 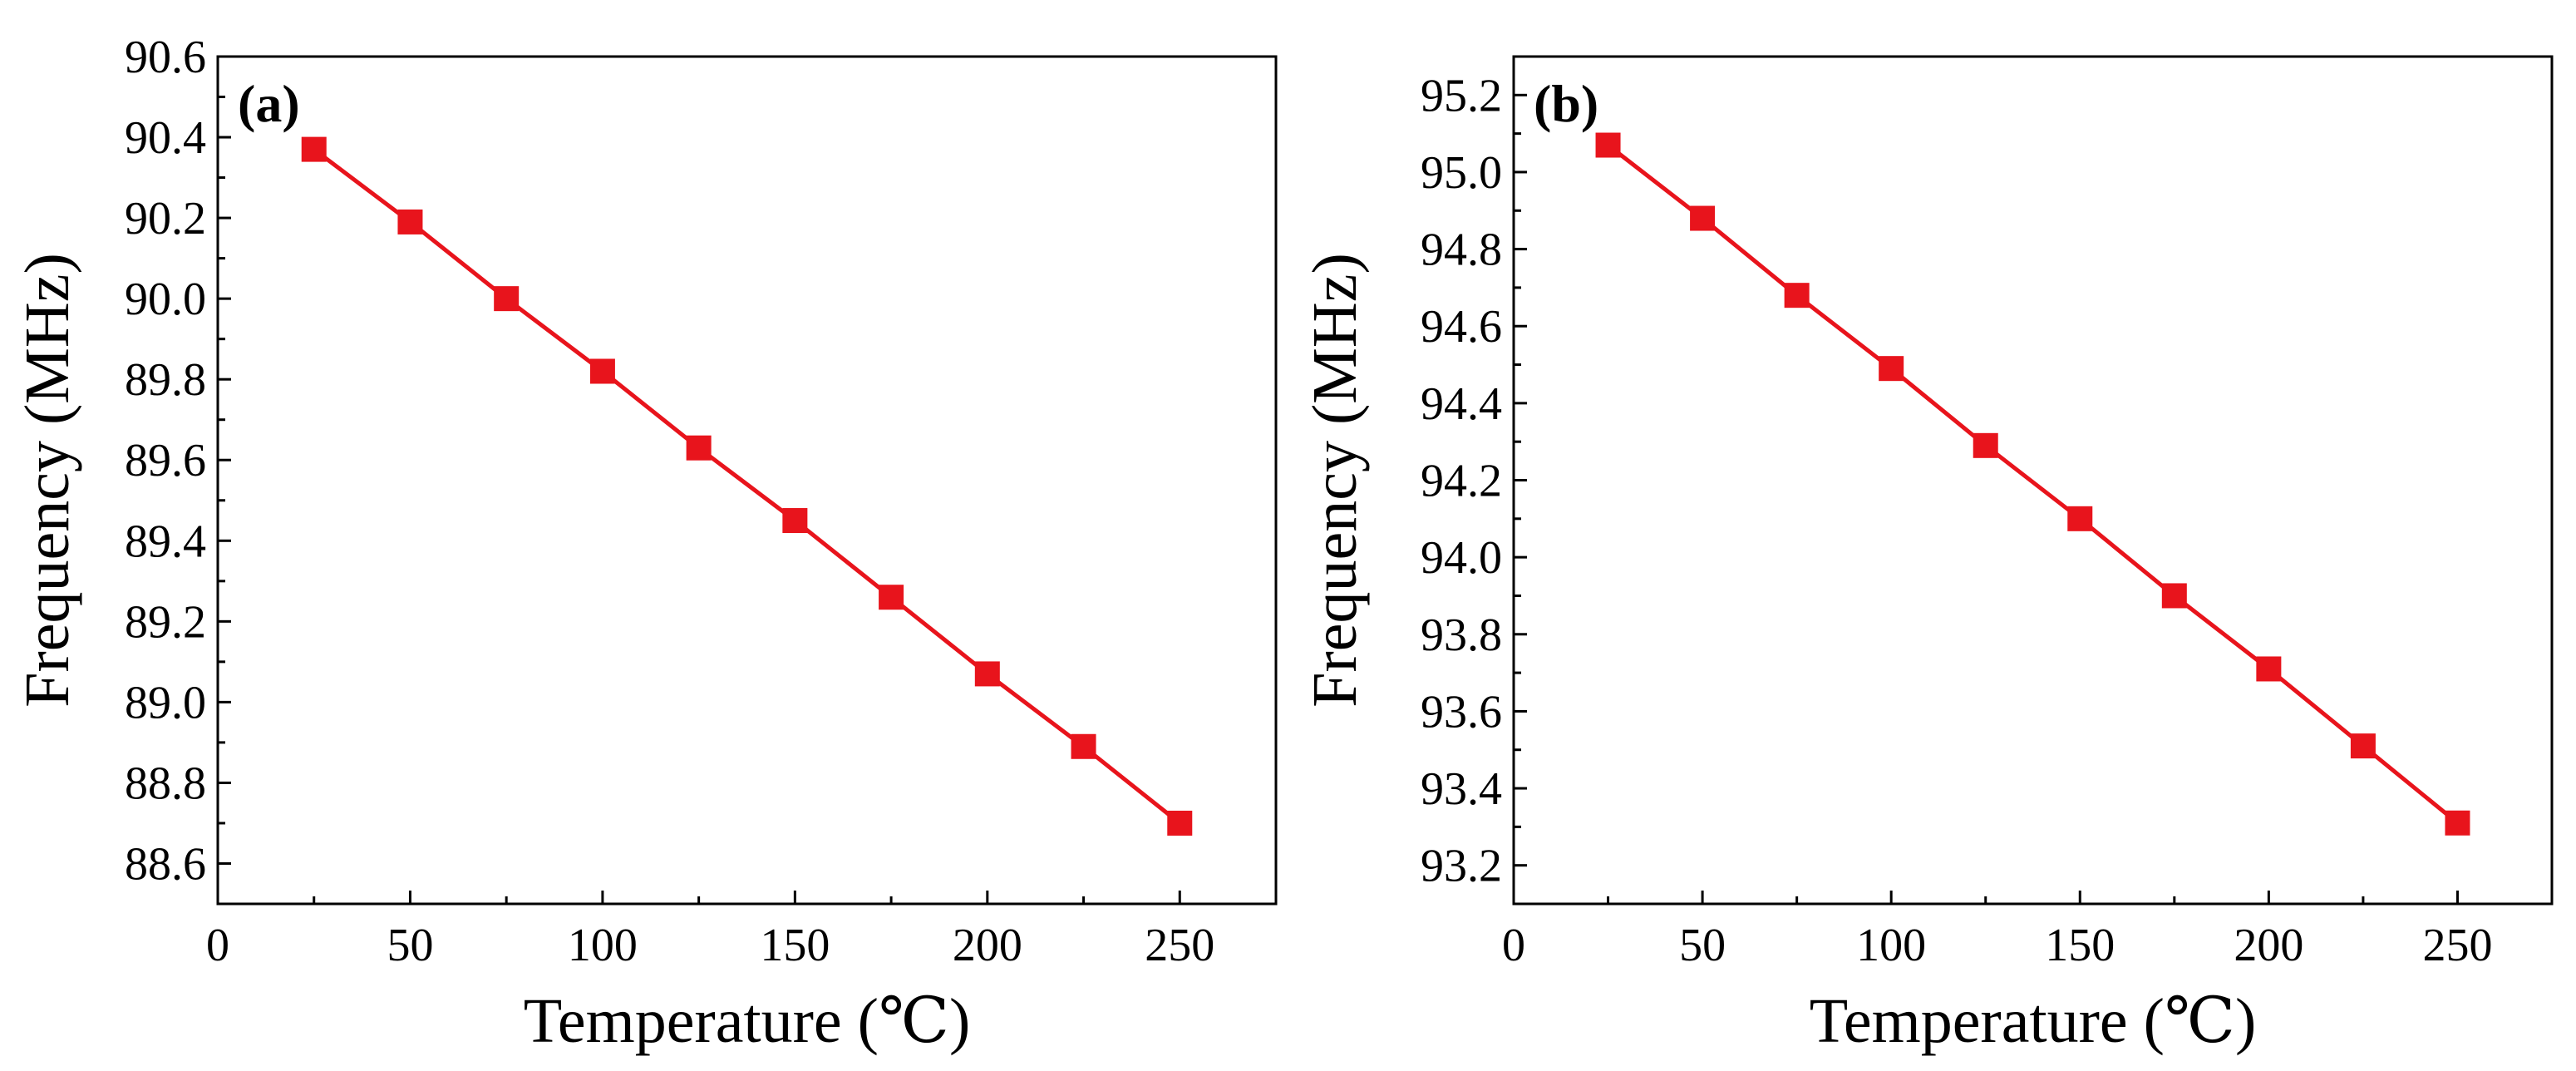 I want to click on y-tick-label: 94.8, so click(x=1461, y=250).